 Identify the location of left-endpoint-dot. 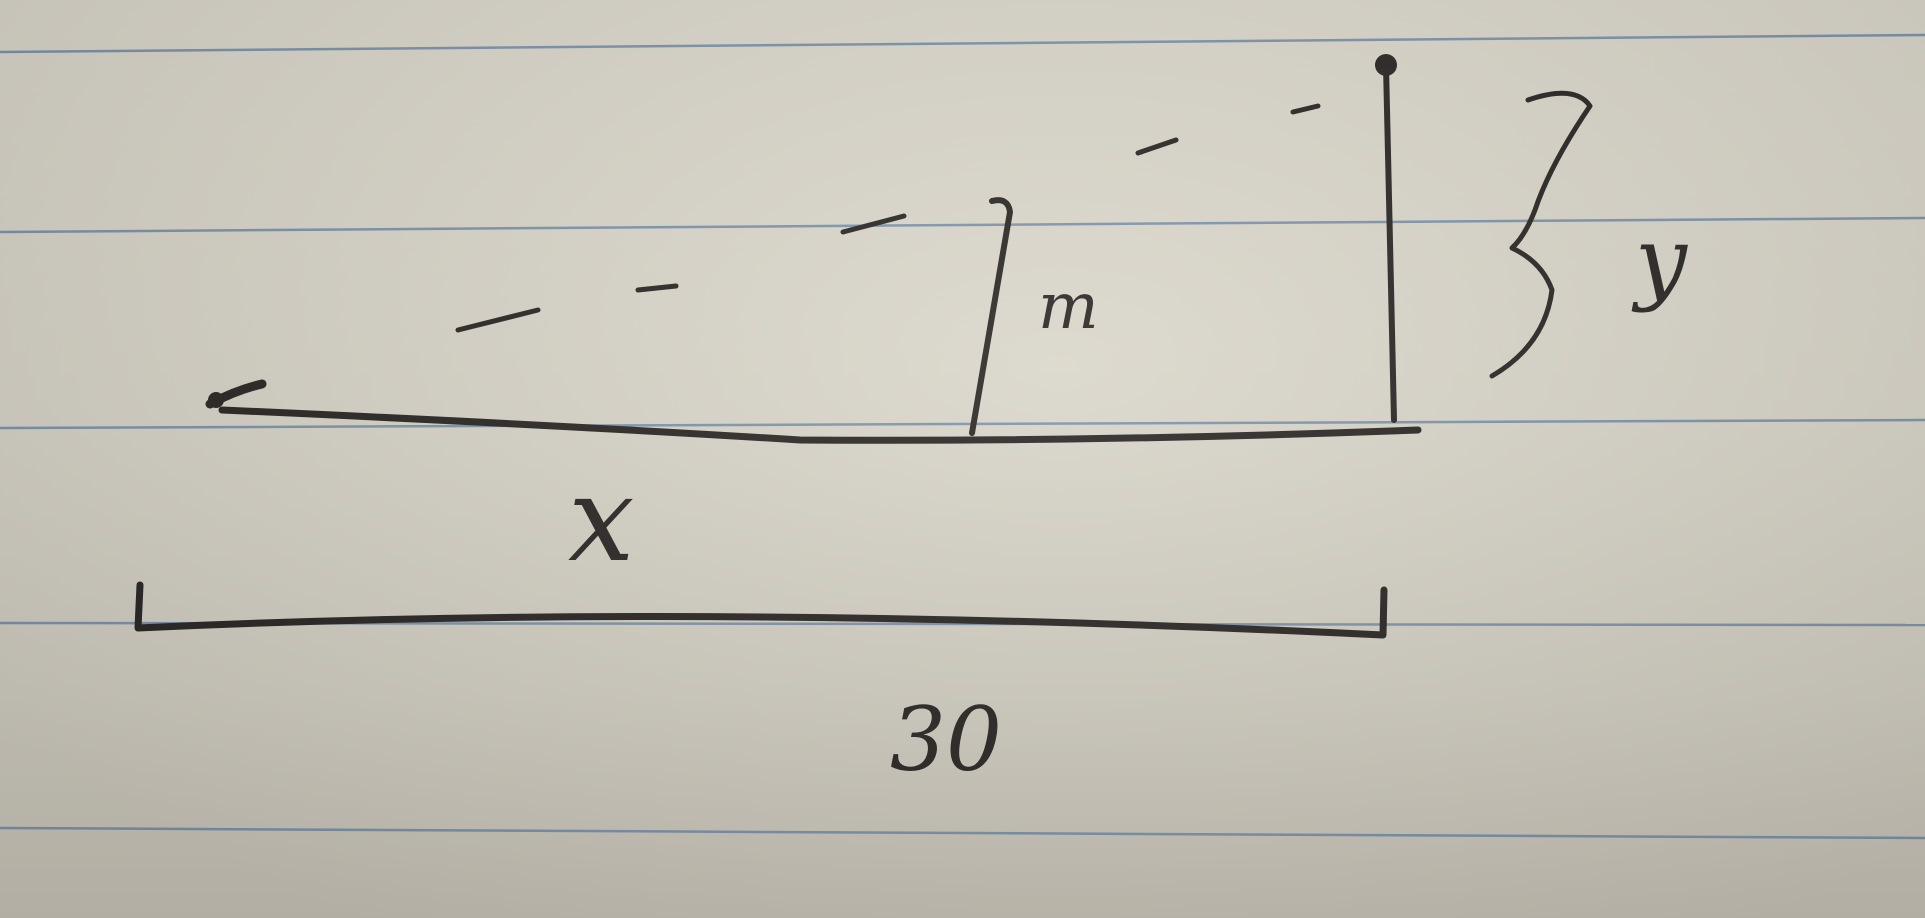
(216, 400).